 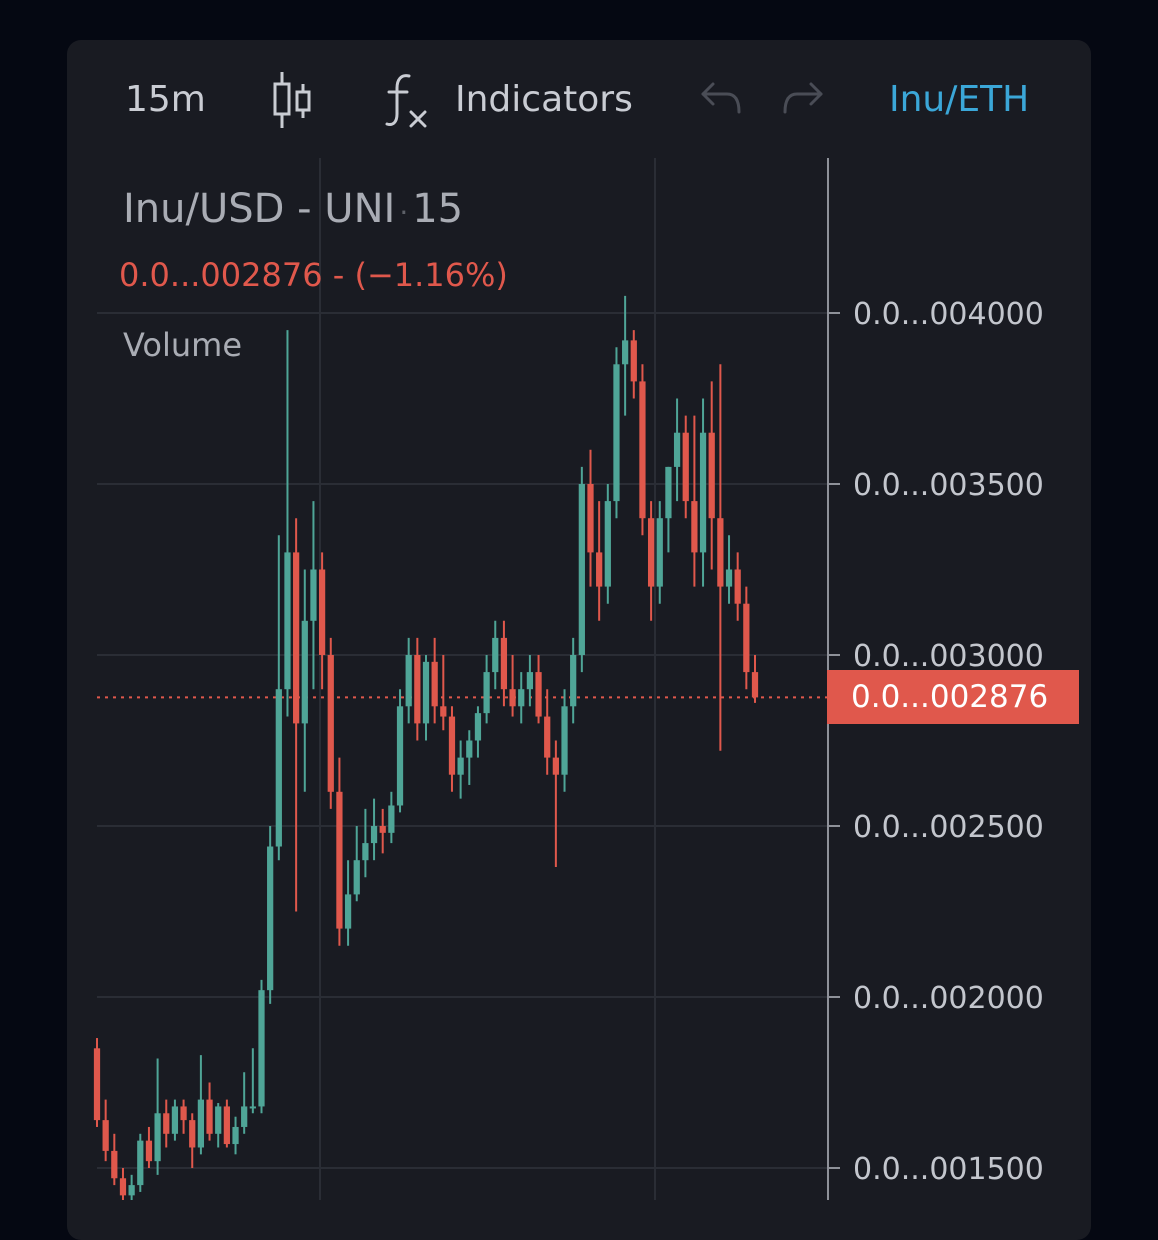 I want to click on price-axis-label: 0.0...003500, so click(x=948, y=485).